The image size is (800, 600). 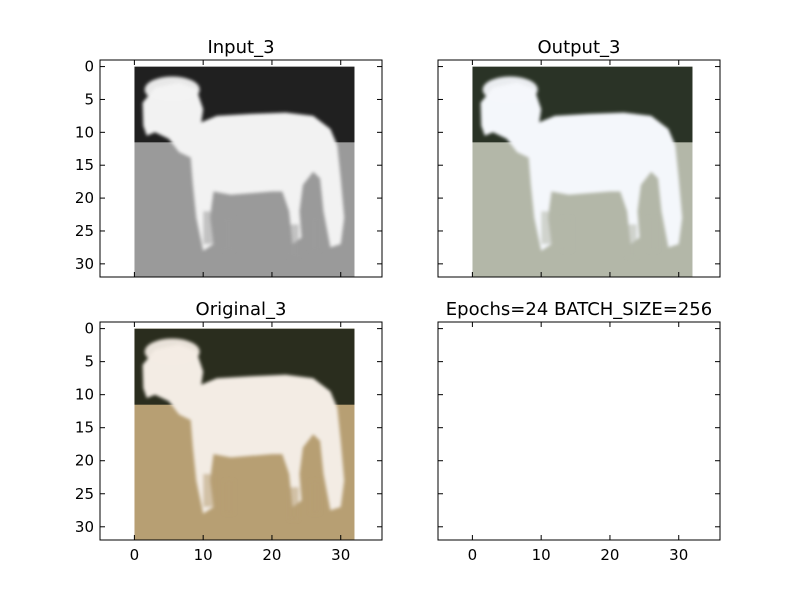 What do you see at coordinates (241, 309) in the screenshot?
I see `panel-title: Original_3` at bounding box center [241, 309].